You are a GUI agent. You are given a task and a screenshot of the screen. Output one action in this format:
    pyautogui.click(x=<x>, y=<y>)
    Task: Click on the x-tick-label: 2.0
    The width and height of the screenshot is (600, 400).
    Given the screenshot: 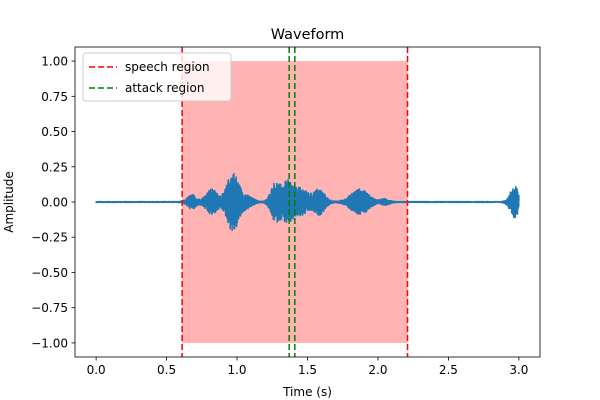 What is the action you would take?
    pyautogui.click(x=377, y=370)
    